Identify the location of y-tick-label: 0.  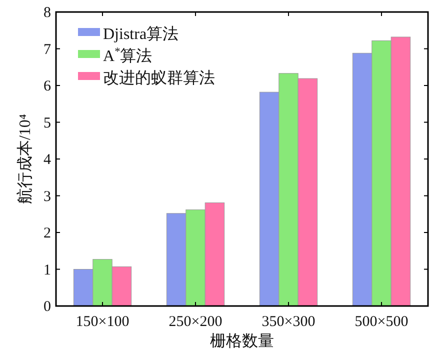
(47, 307).